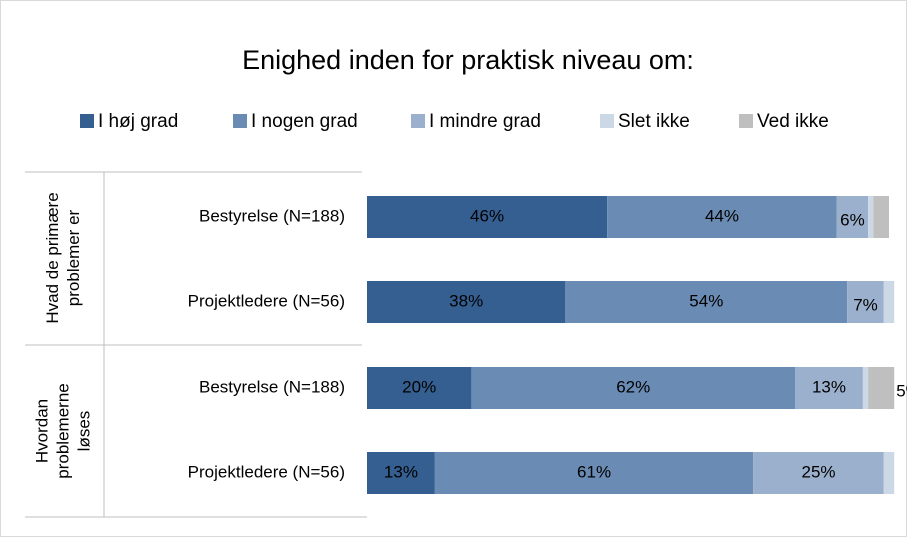  I want to click on data-label: 54%, so click(706, 300).